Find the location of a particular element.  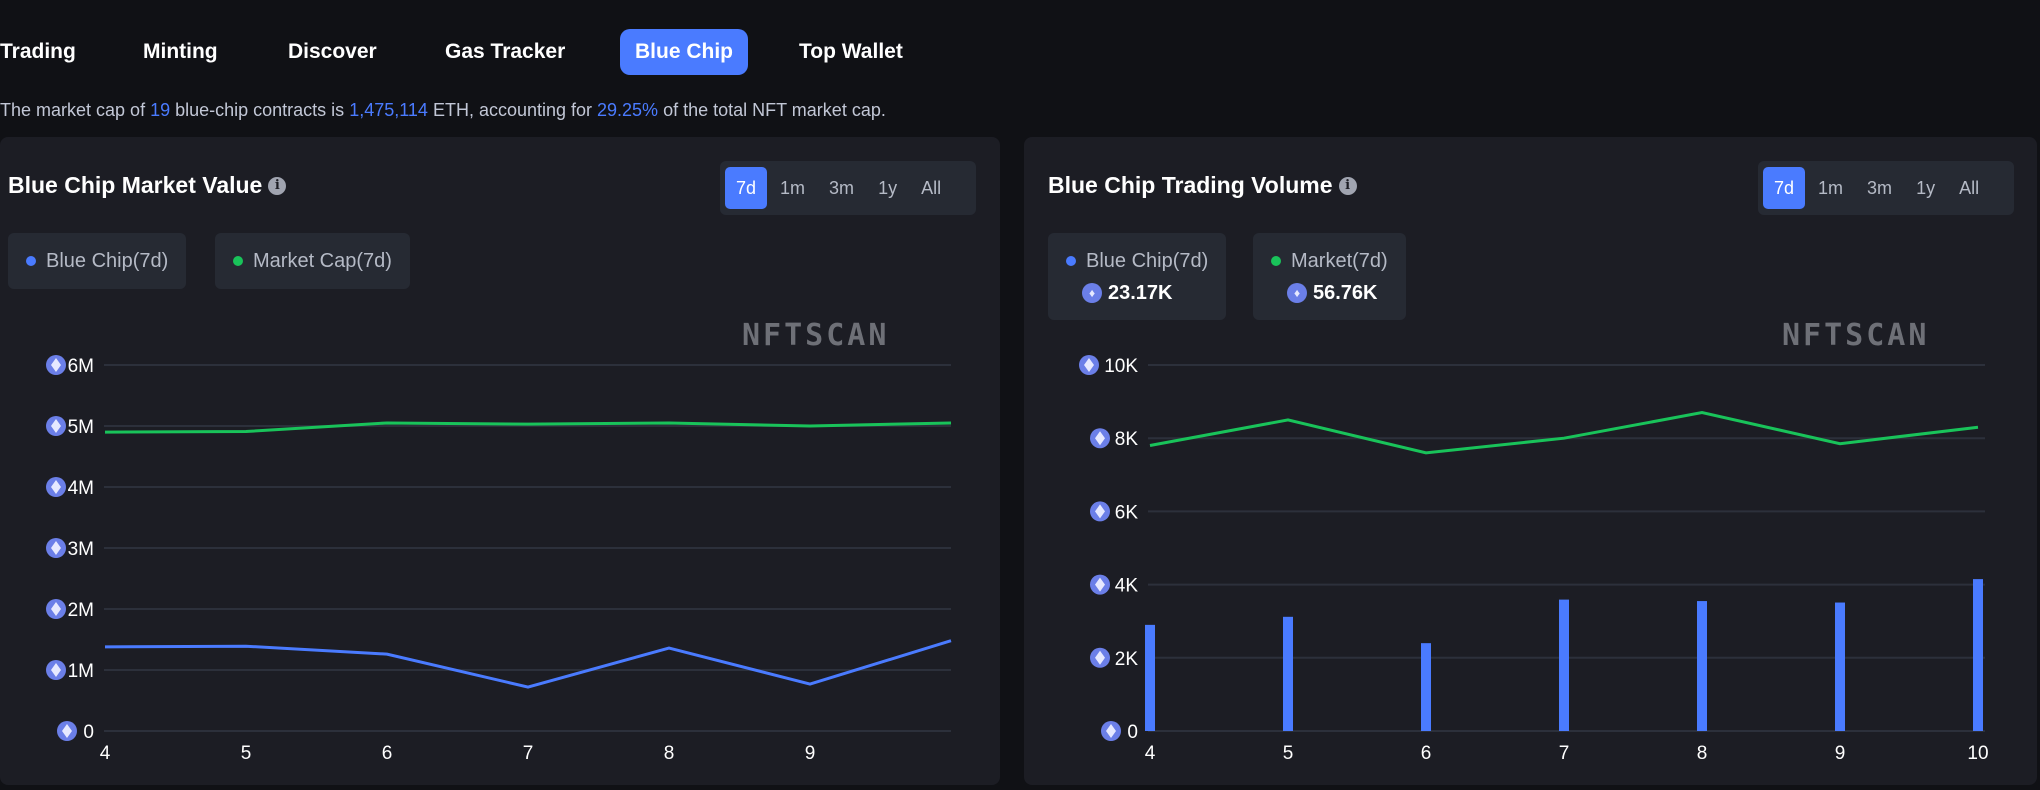

market-value-title: Blue Chip Market Value i is located at coordinates (147, 185).